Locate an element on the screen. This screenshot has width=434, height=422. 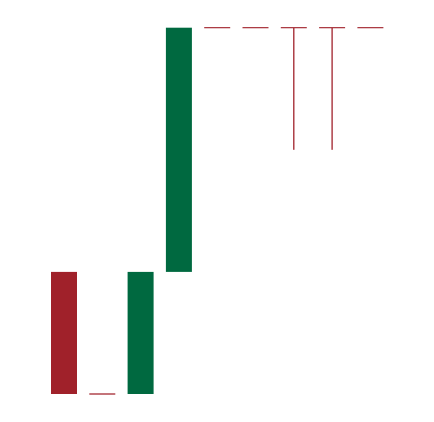
candle-3-body is located at coordinates (178, 149).